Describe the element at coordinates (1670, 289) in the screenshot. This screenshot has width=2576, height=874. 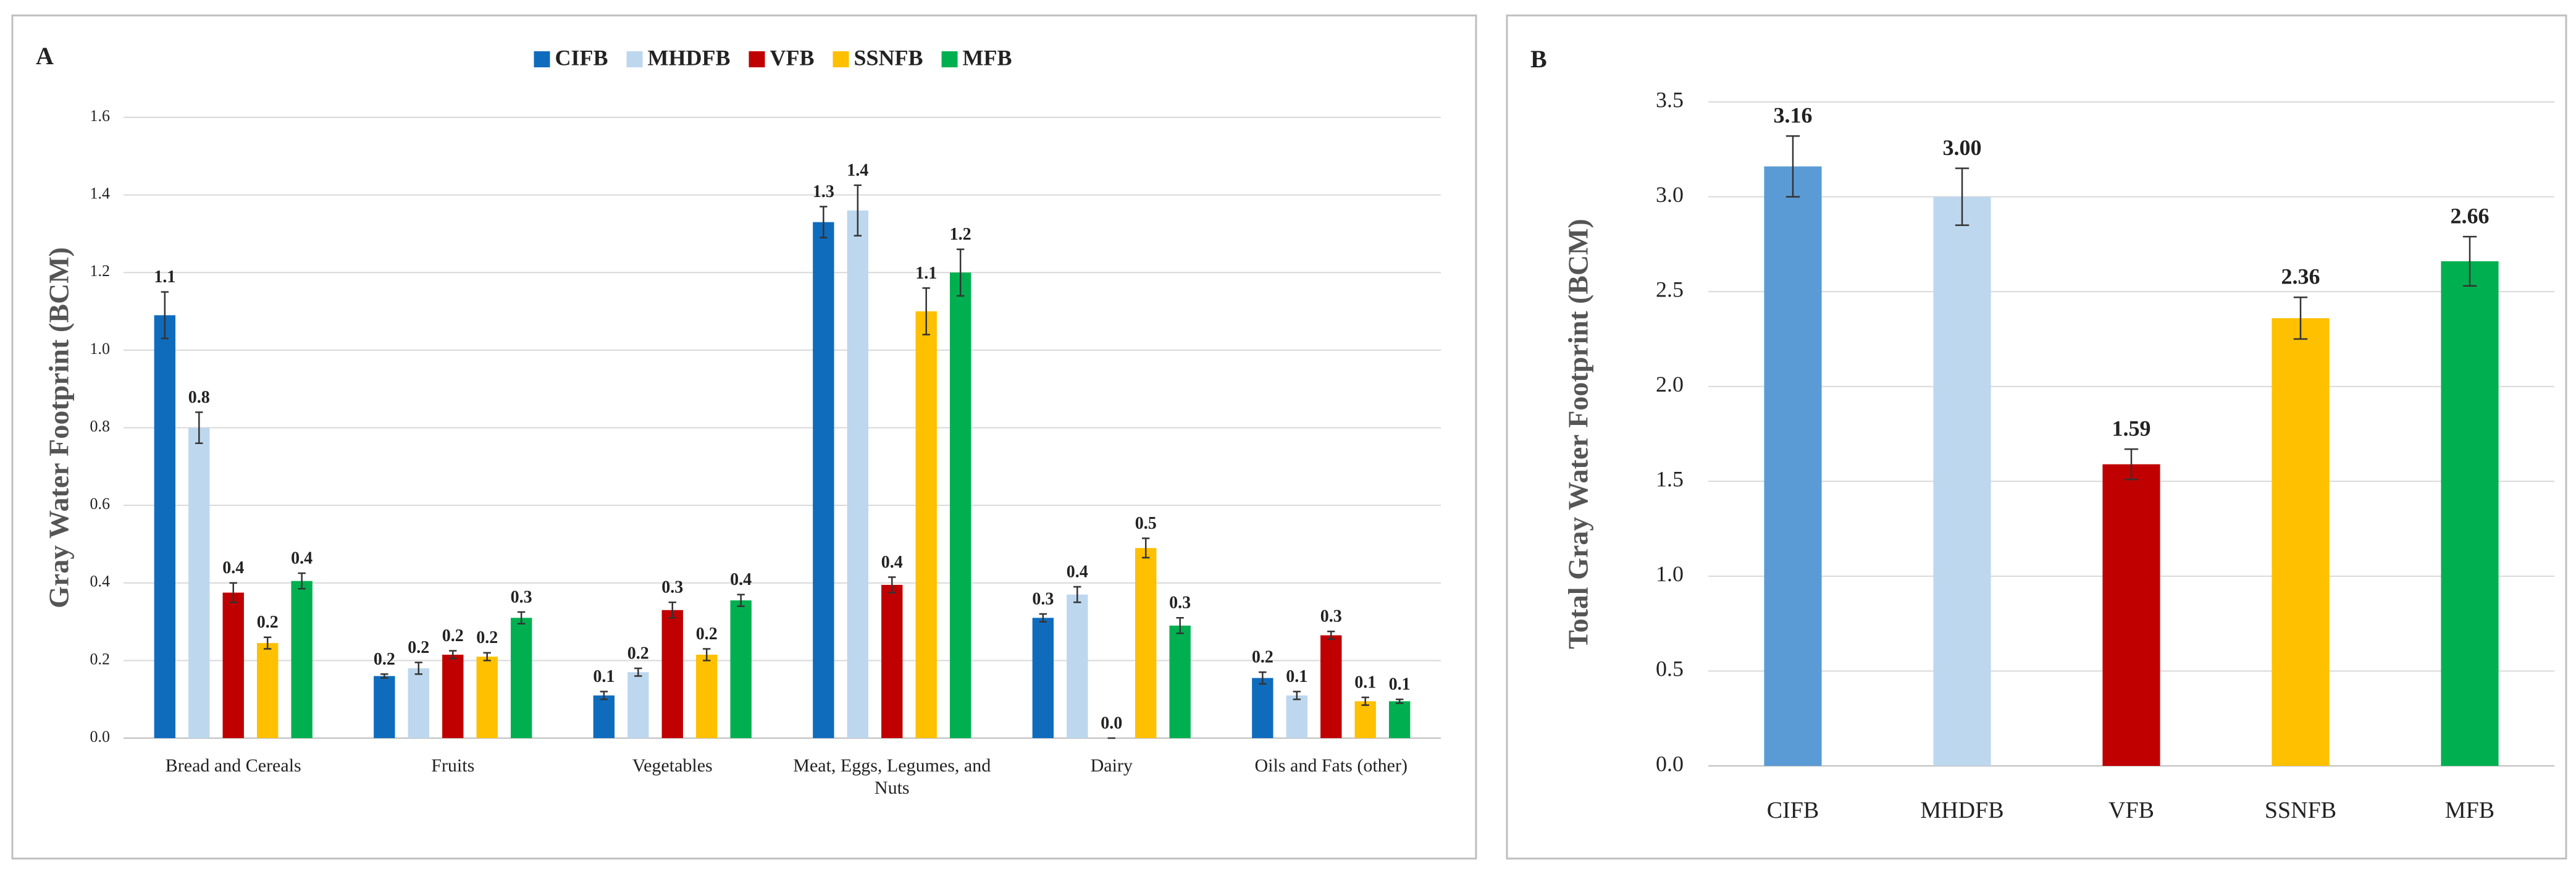
I see `y-tick-label: 2.5` at that location.